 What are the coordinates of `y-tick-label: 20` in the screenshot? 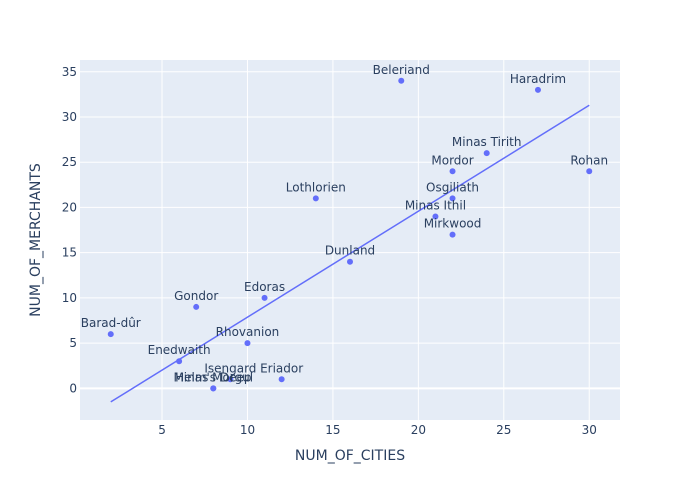 It's located at (69, 207).